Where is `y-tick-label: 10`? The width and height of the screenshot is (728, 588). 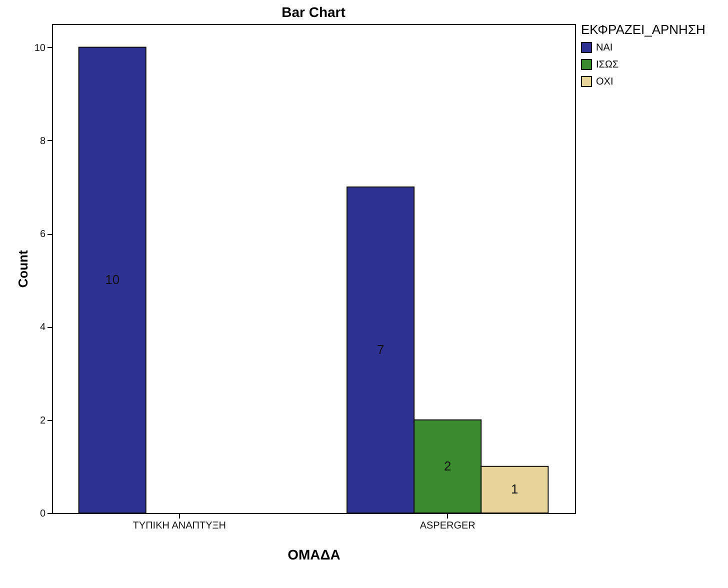 y-tick-label: 10 is located at coordinates (40, 48).